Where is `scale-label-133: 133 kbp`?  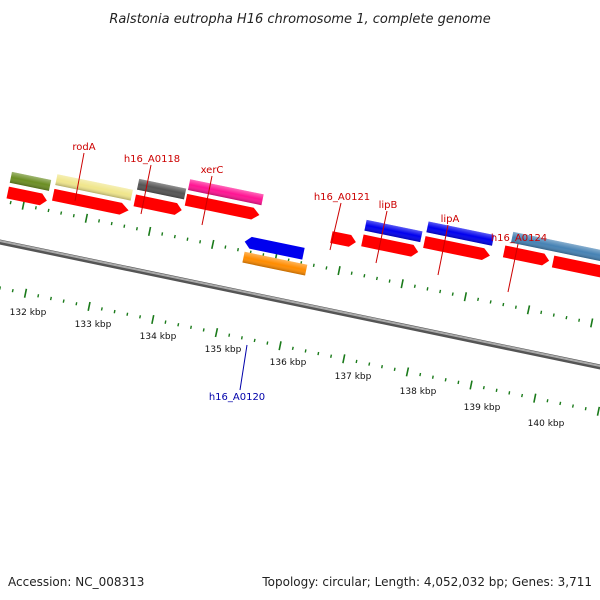
scale-label-133: 133 kbp is located at coordinates (93, 325).